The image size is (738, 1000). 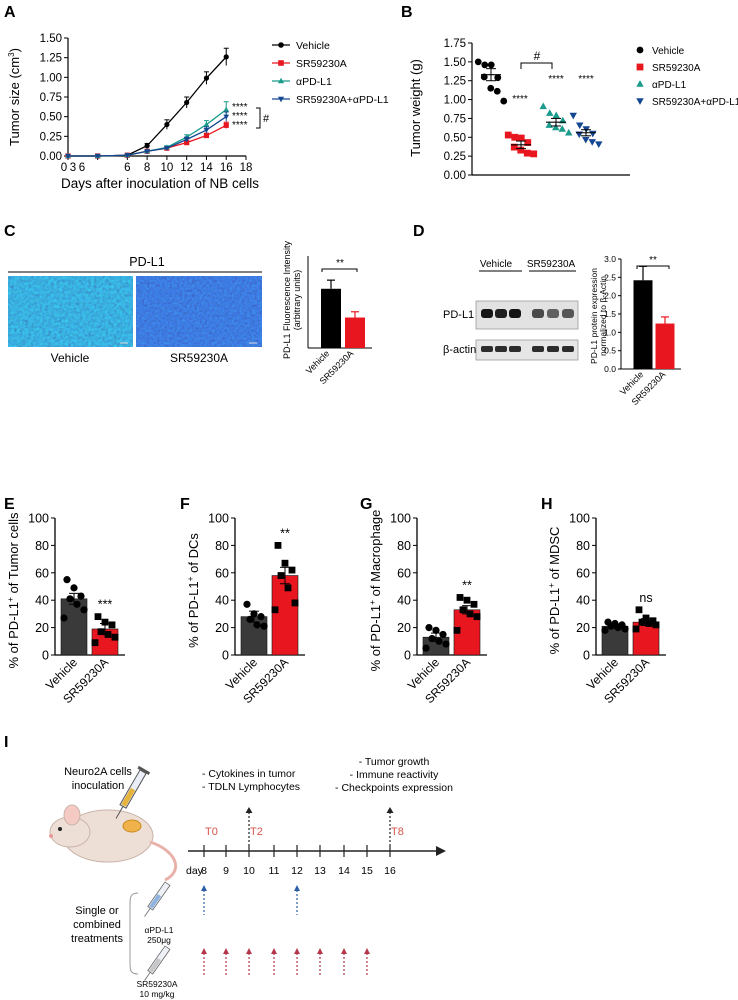 I want to click on a-x-tick-label: 14, so click(x=206, y=168).